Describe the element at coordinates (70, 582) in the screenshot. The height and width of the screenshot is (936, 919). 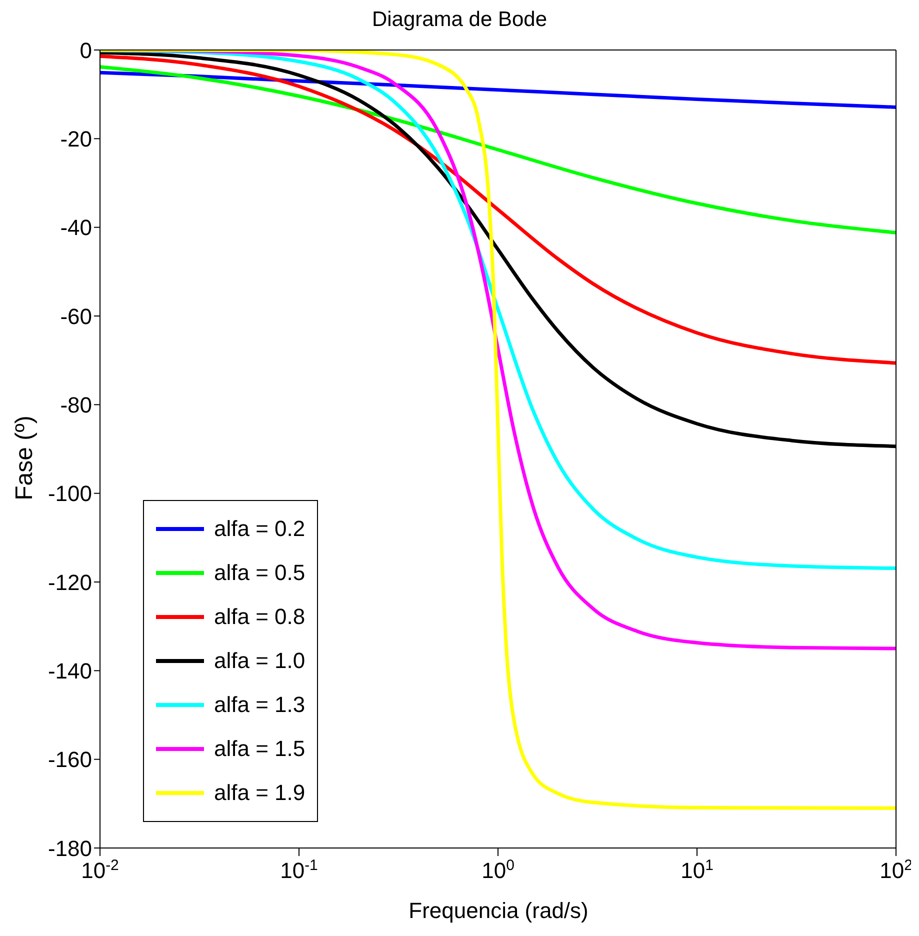
I see `y-tick-label: -120` at that location.